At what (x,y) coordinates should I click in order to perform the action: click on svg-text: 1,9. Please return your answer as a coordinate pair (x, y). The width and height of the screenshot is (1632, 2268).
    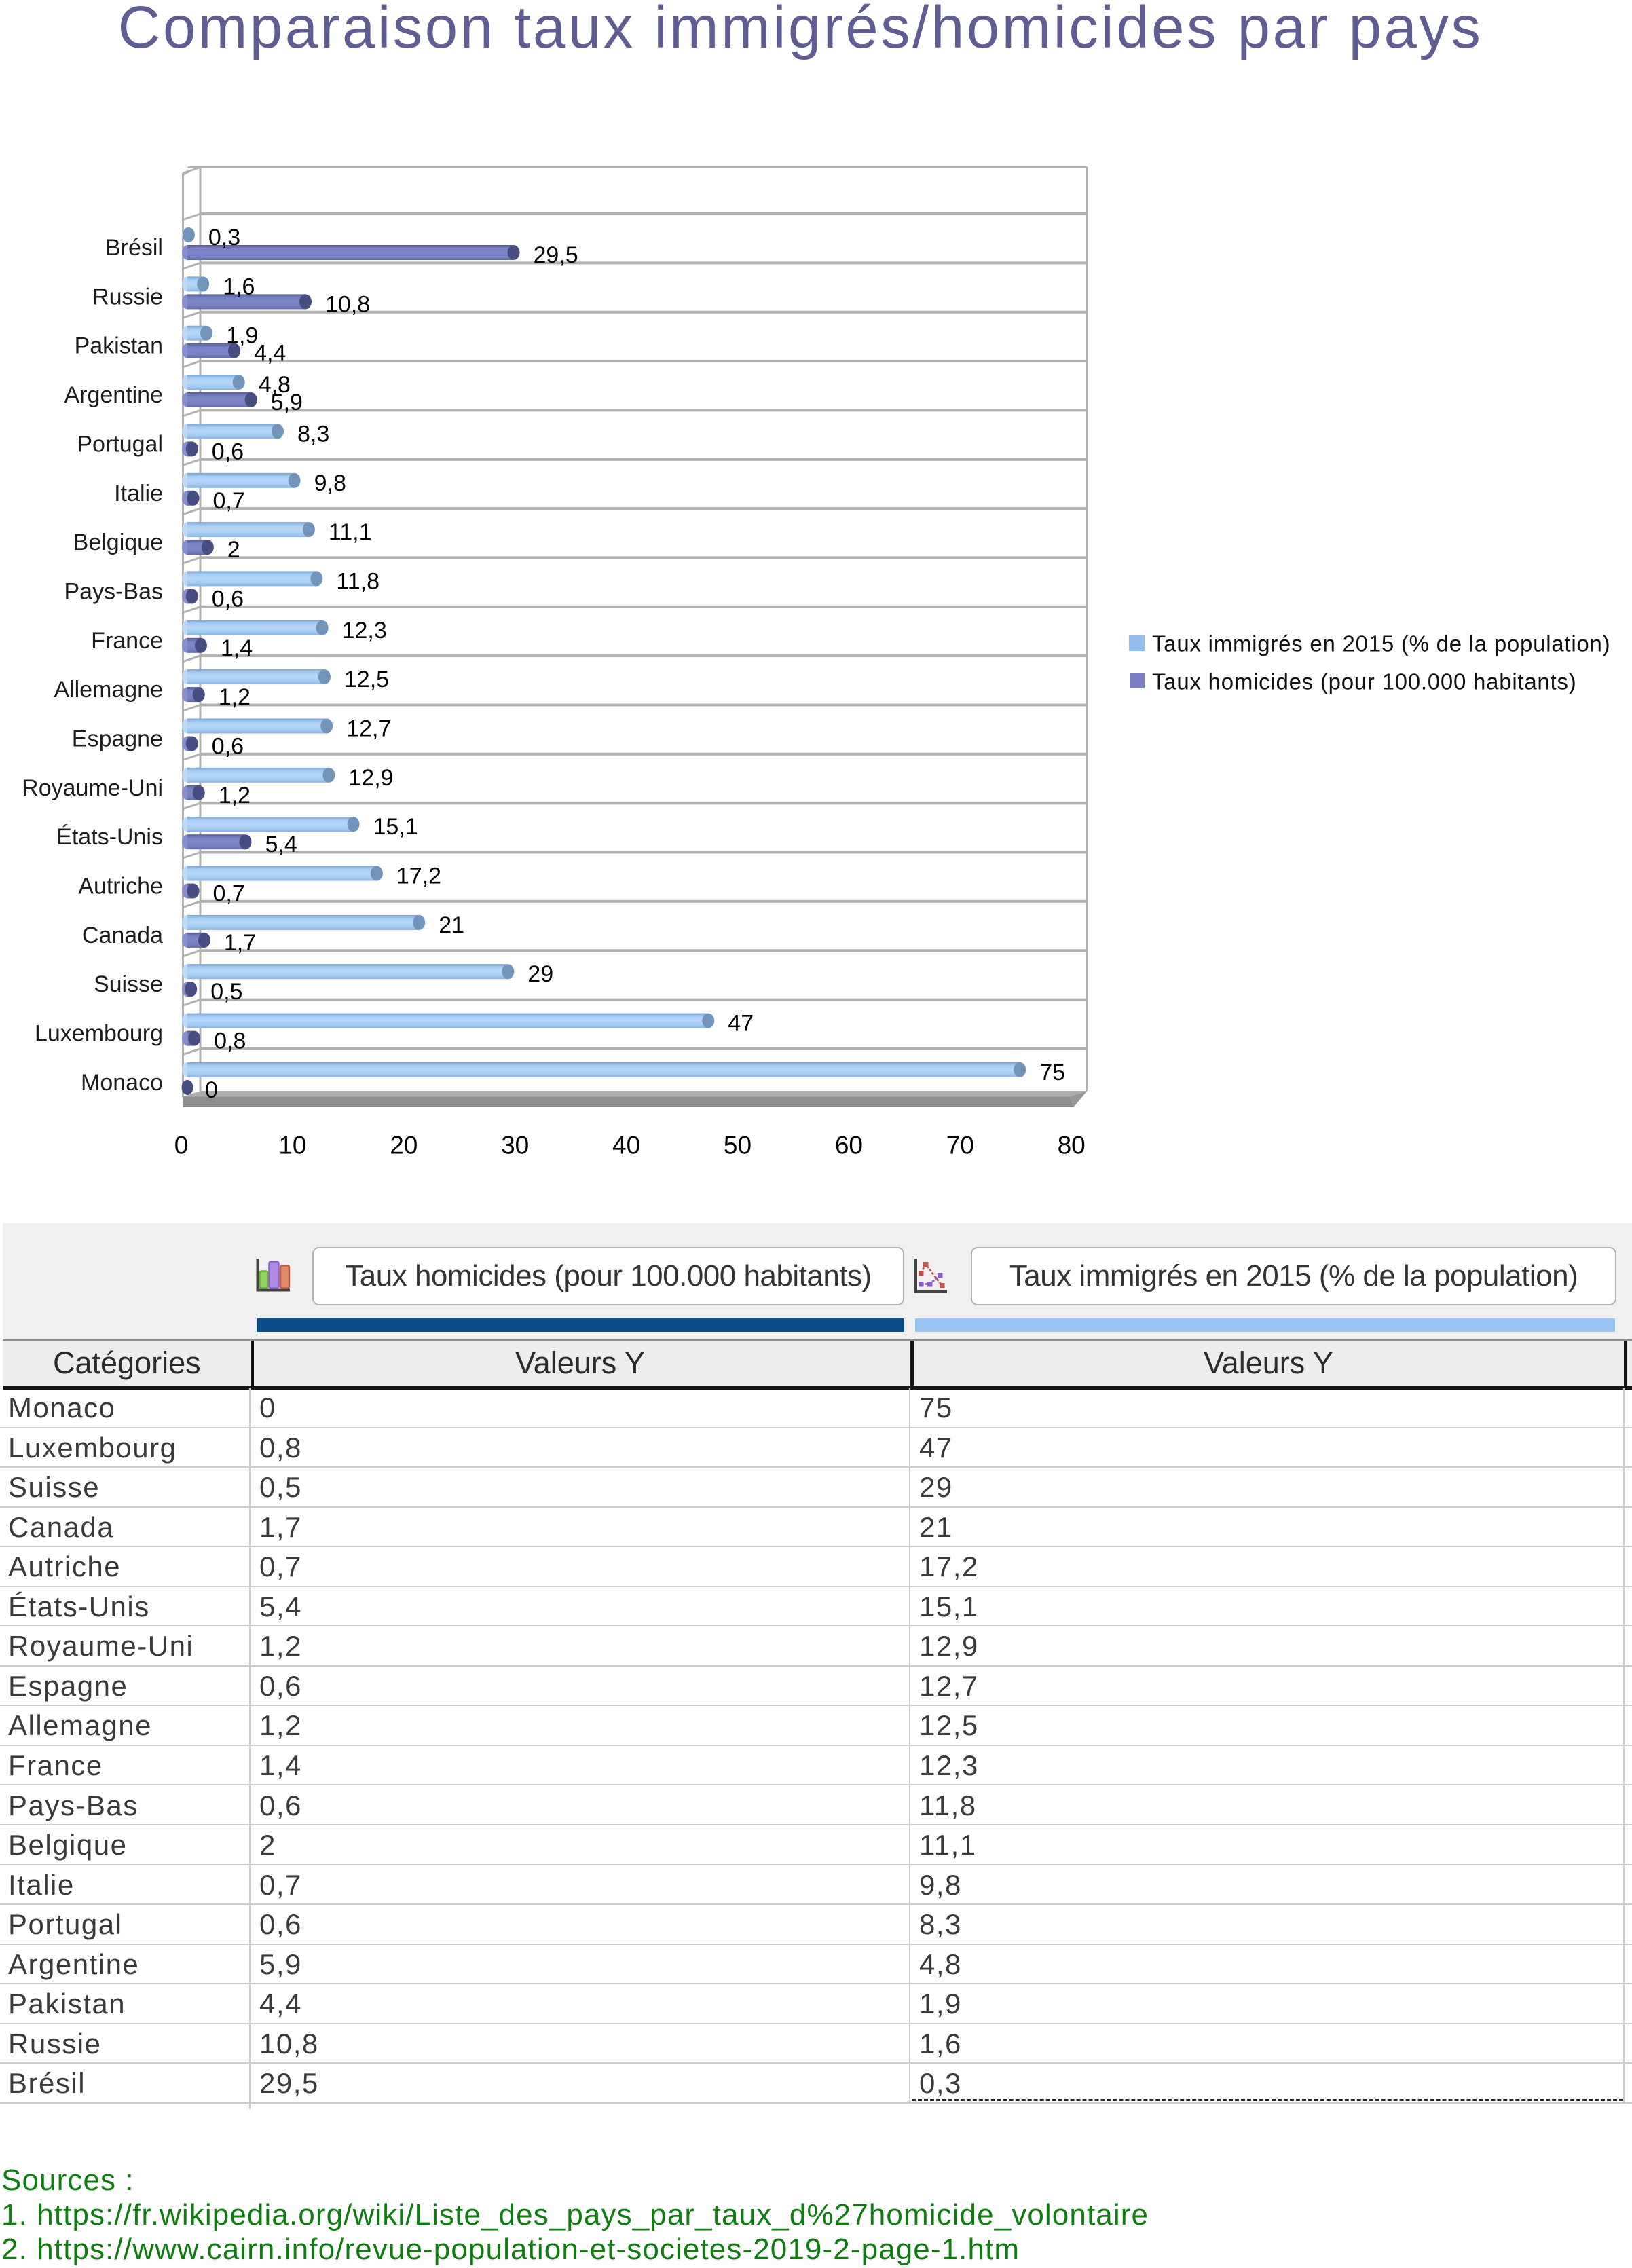
    Looking at the image, I should click on (242, 336).